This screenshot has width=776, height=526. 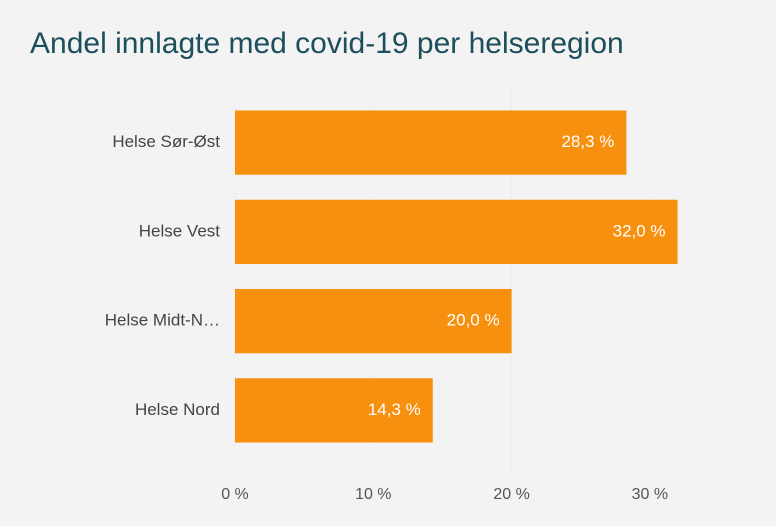 I want to click on x-tick-label: 10 %, so click(x=373, y=494).